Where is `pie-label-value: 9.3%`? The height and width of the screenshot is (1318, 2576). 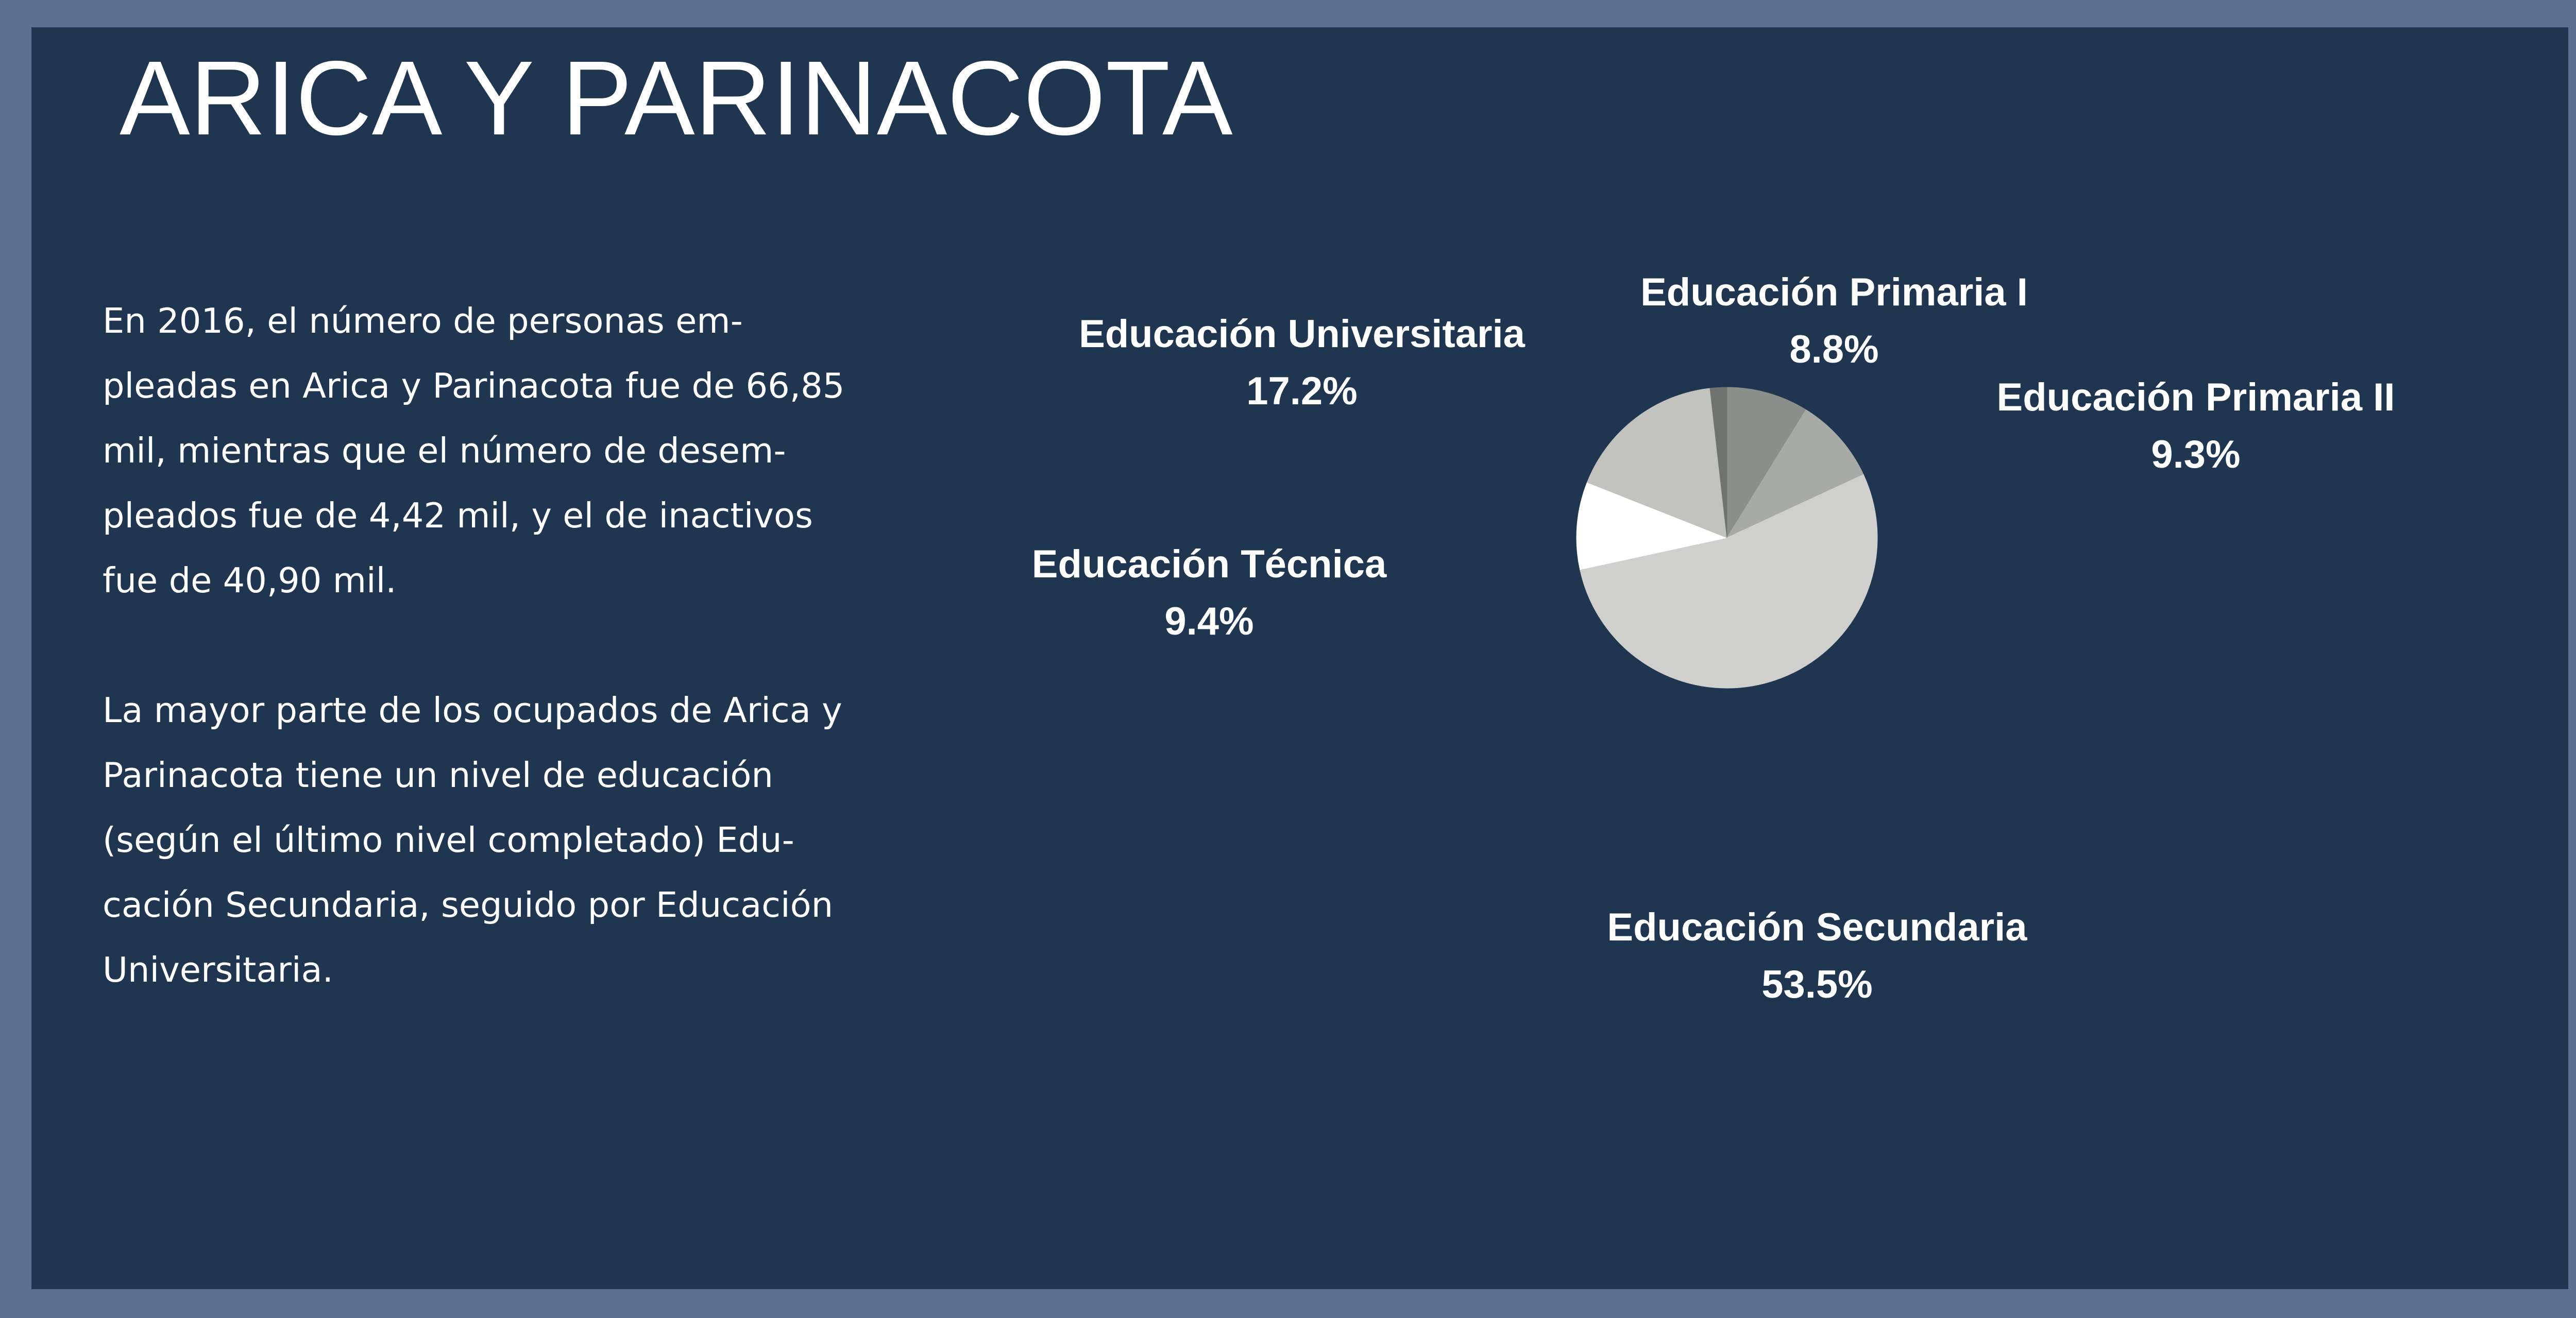
pie-label-value: 9.3% is located at coordinates (2196, 454).